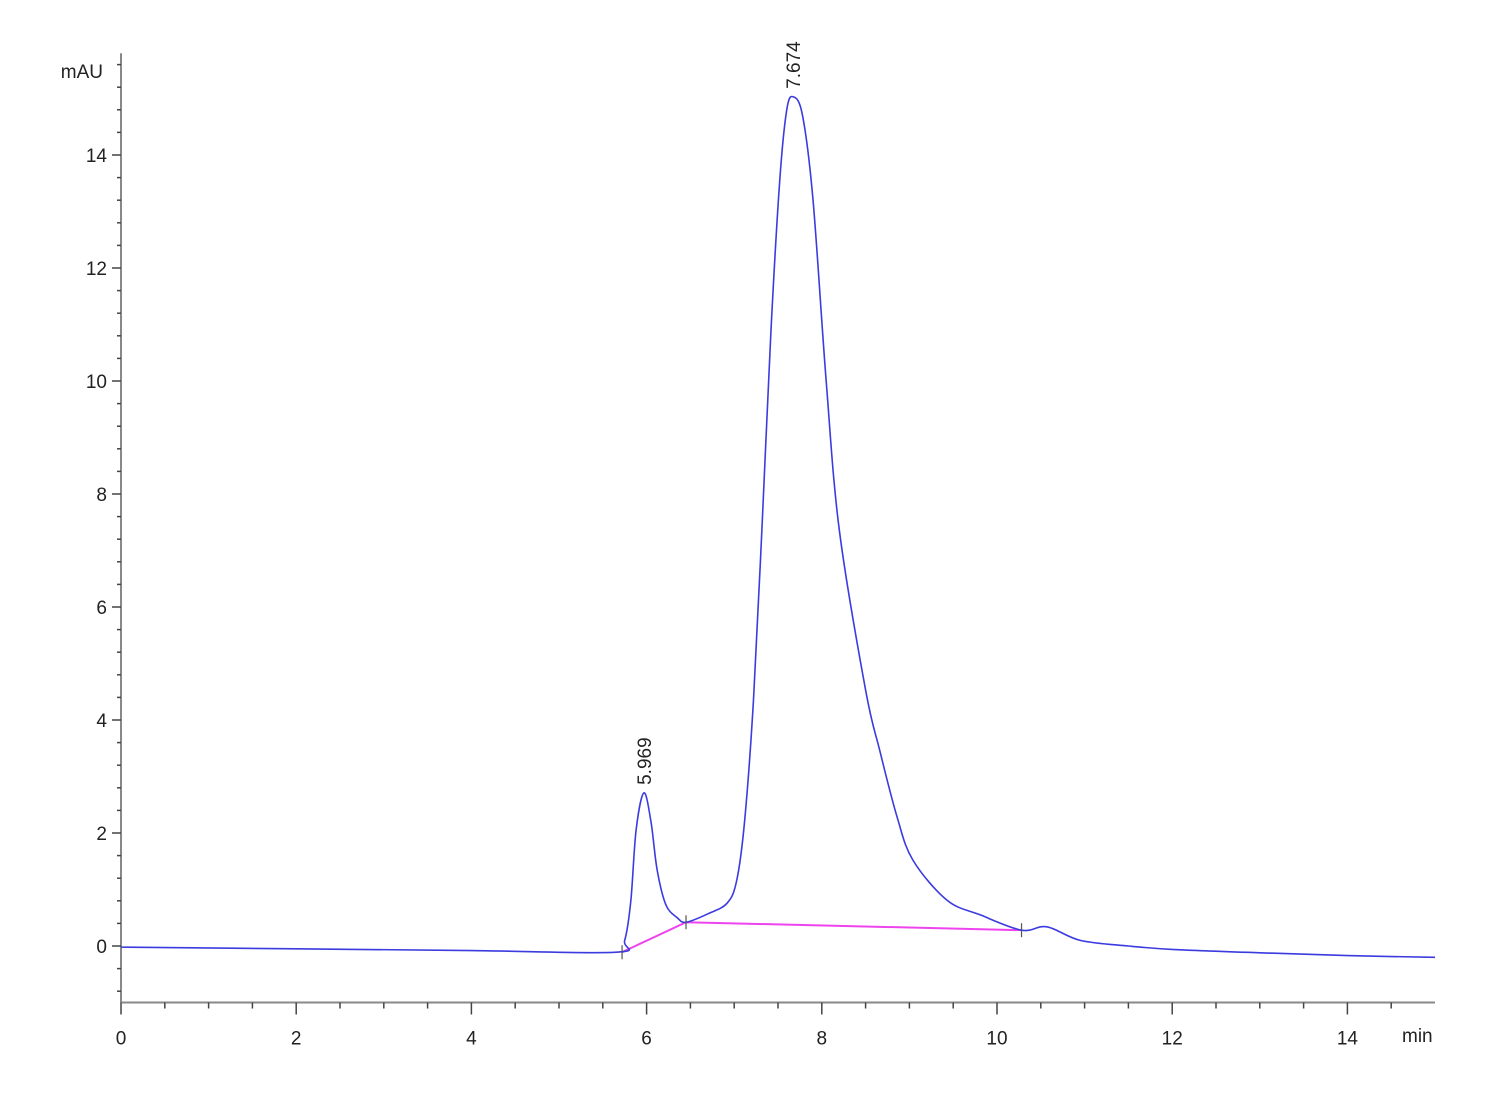 The width and height of the screenshot is (1500, 1105). What do you see at coordinates (996, 1039) in the screenshot?
I see `x-tick-label: 10` at bounding box center [996, 1039].